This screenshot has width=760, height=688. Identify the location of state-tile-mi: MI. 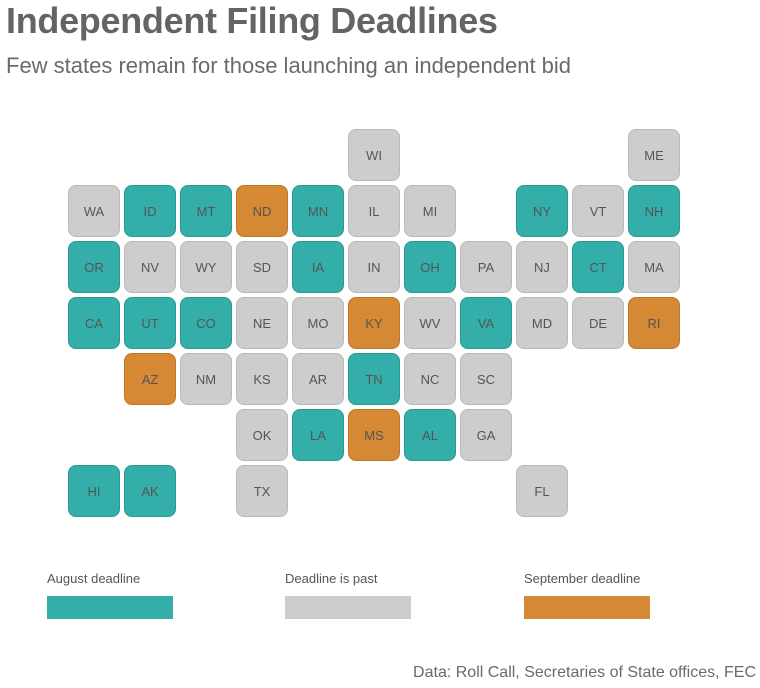
(430, 211).